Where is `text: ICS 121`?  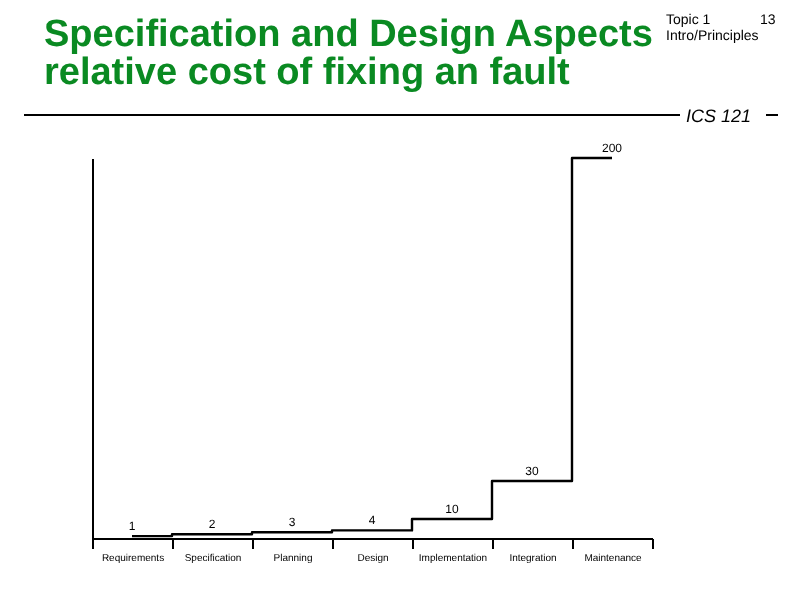
text: ICS 121 is located at coordinates (719, 116).